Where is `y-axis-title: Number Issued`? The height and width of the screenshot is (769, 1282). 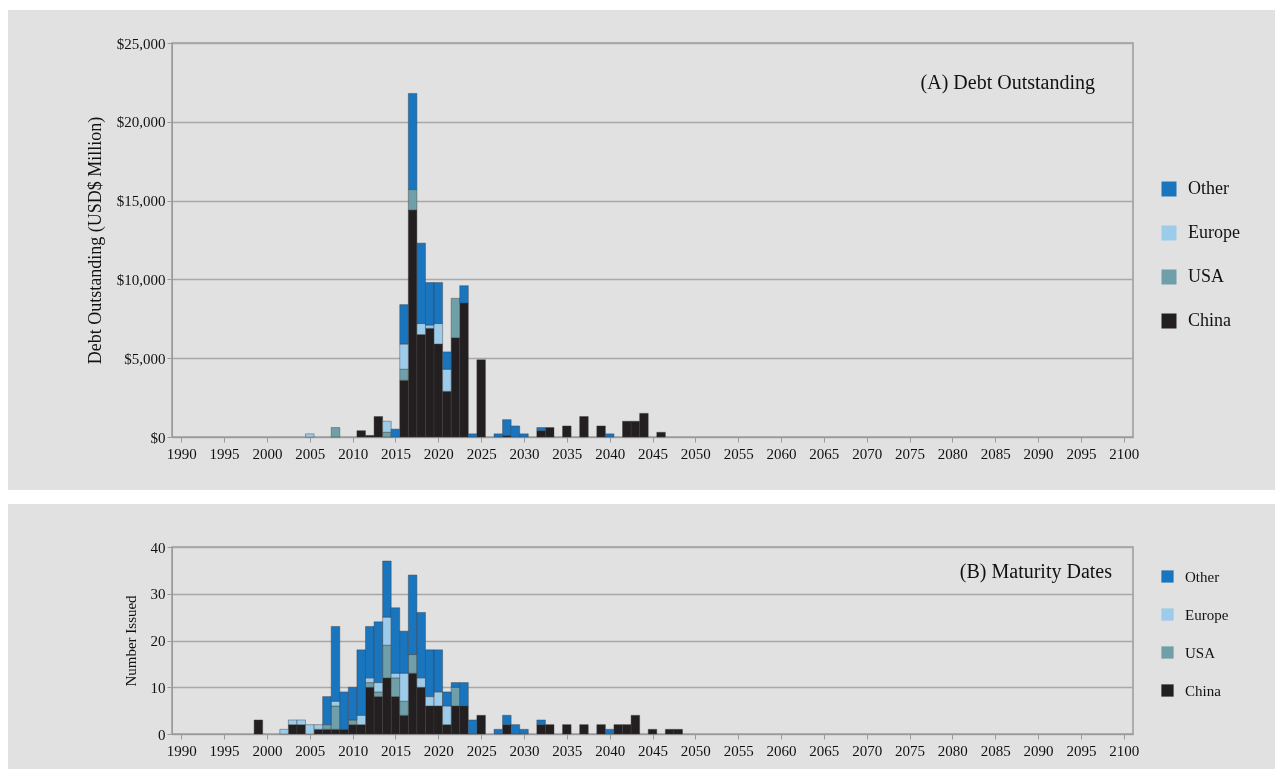
y-axis-title: Number Issued is located at coordinates (130, 640).